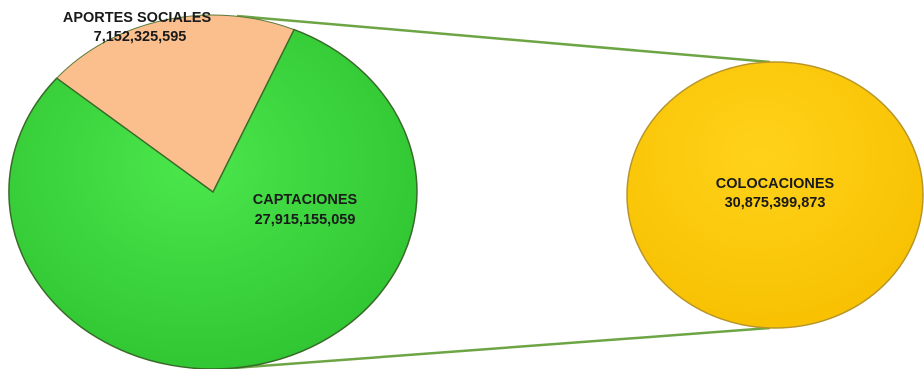  I want to click on label-aportes-sociales: APORTES SOCIALES, so click(137, 18).